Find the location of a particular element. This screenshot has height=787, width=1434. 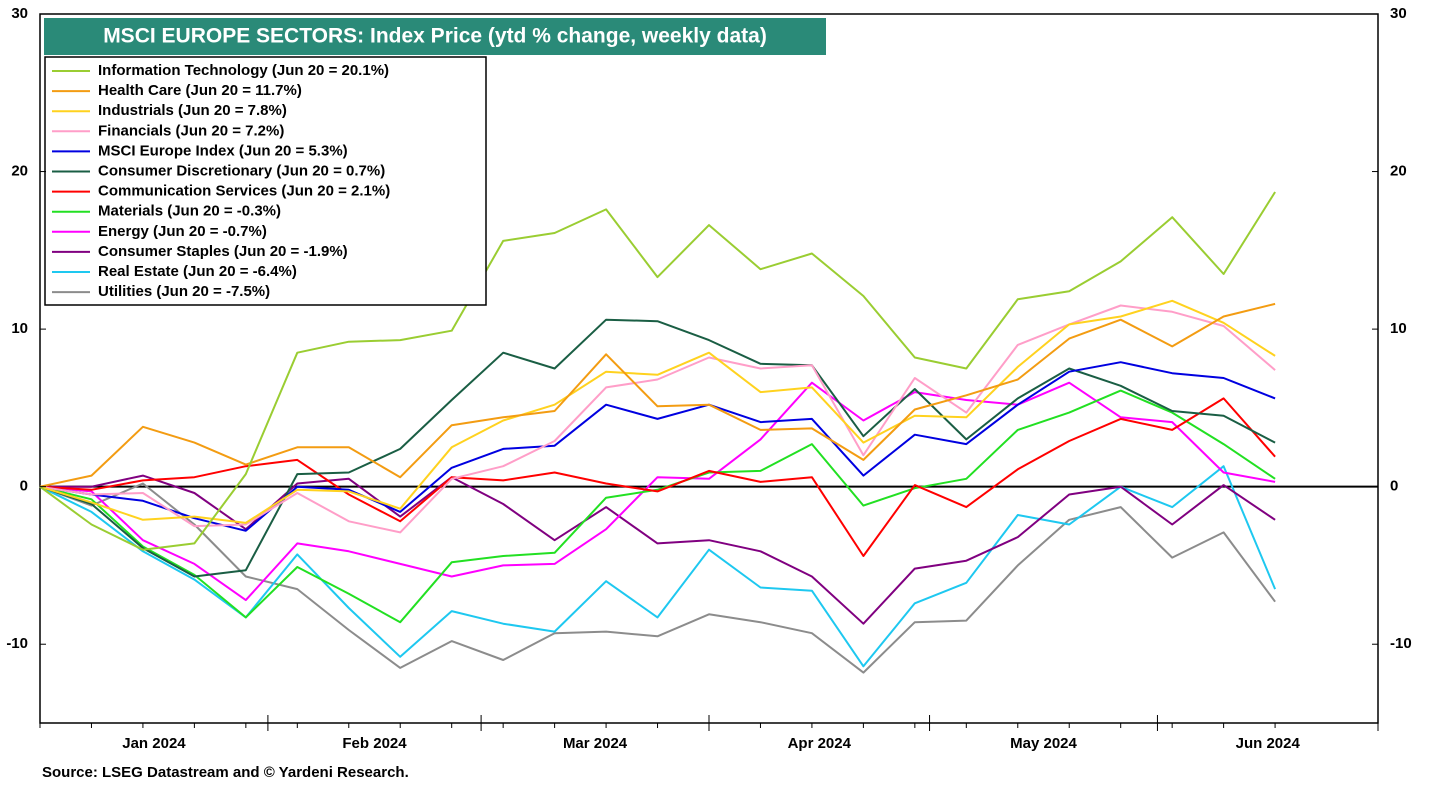

y2-tick-label: 20 is located at coordinates (1398, 171).